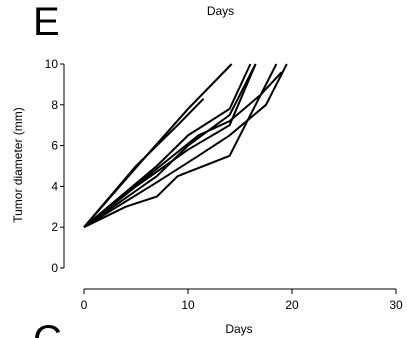 The image size is (407, 338). Describe the element at coordinates (54, 105) in the screenshot. I see `y-tick-label: 8` at that location.